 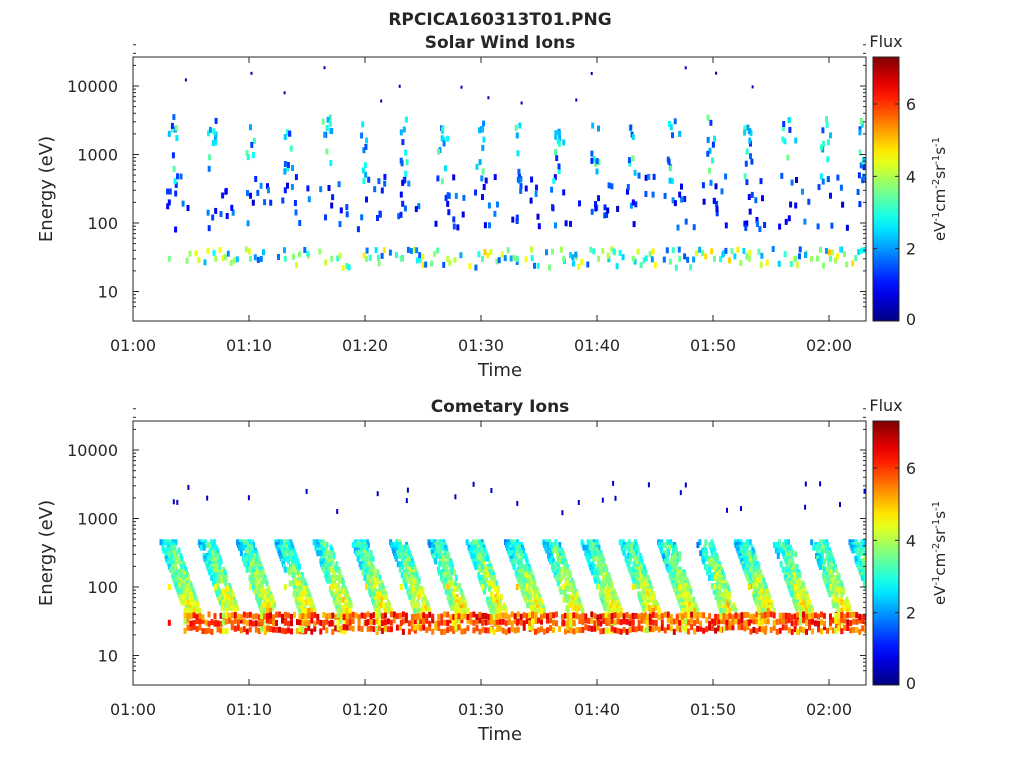 I want to click on y-tick-label: 10, so click(x=108, y=292).